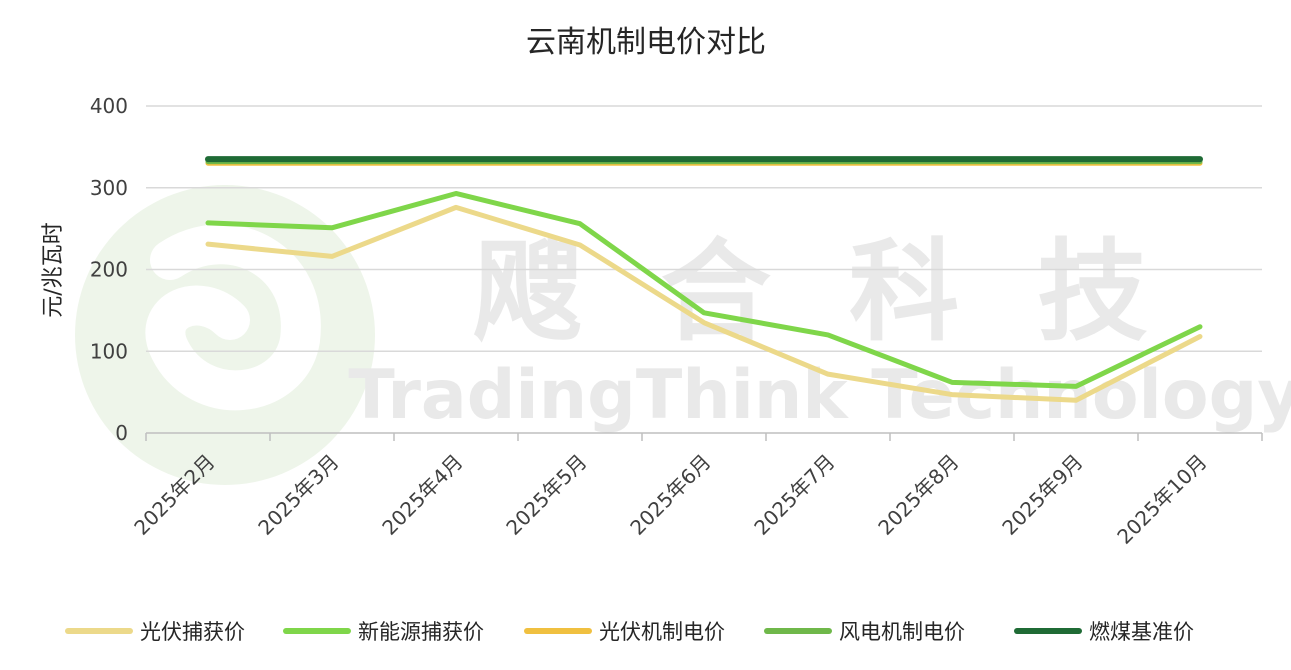 The width and height of the screenshot is (1291, 670). I want to click on x-tick-label: 2025年8月, so click(918, 495).